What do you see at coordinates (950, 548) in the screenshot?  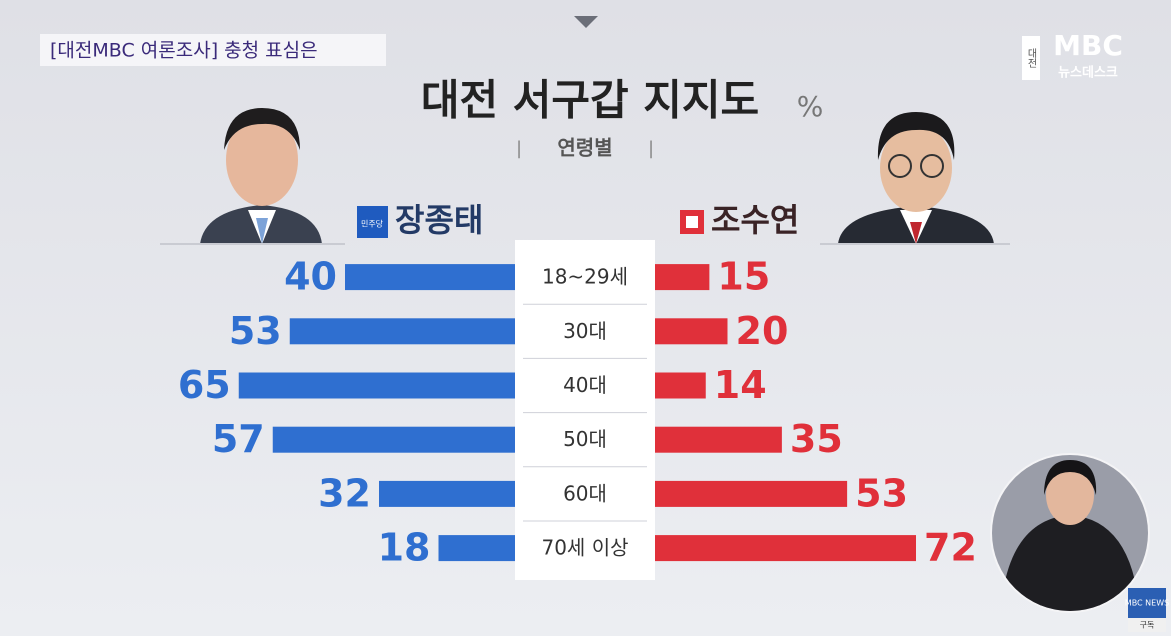 I see `value-label-right: 72` at bounding box center [950, 548].